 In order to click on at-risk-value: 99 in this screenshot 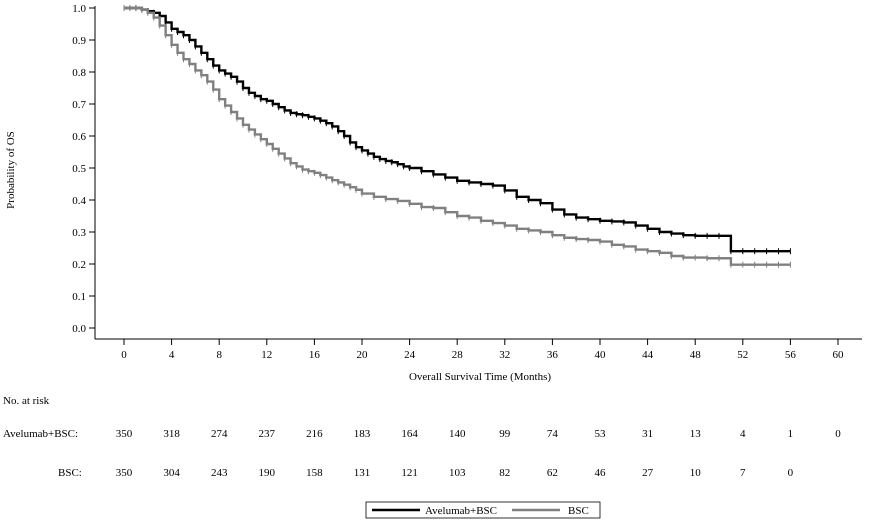, I will do `click(505, 434)`.